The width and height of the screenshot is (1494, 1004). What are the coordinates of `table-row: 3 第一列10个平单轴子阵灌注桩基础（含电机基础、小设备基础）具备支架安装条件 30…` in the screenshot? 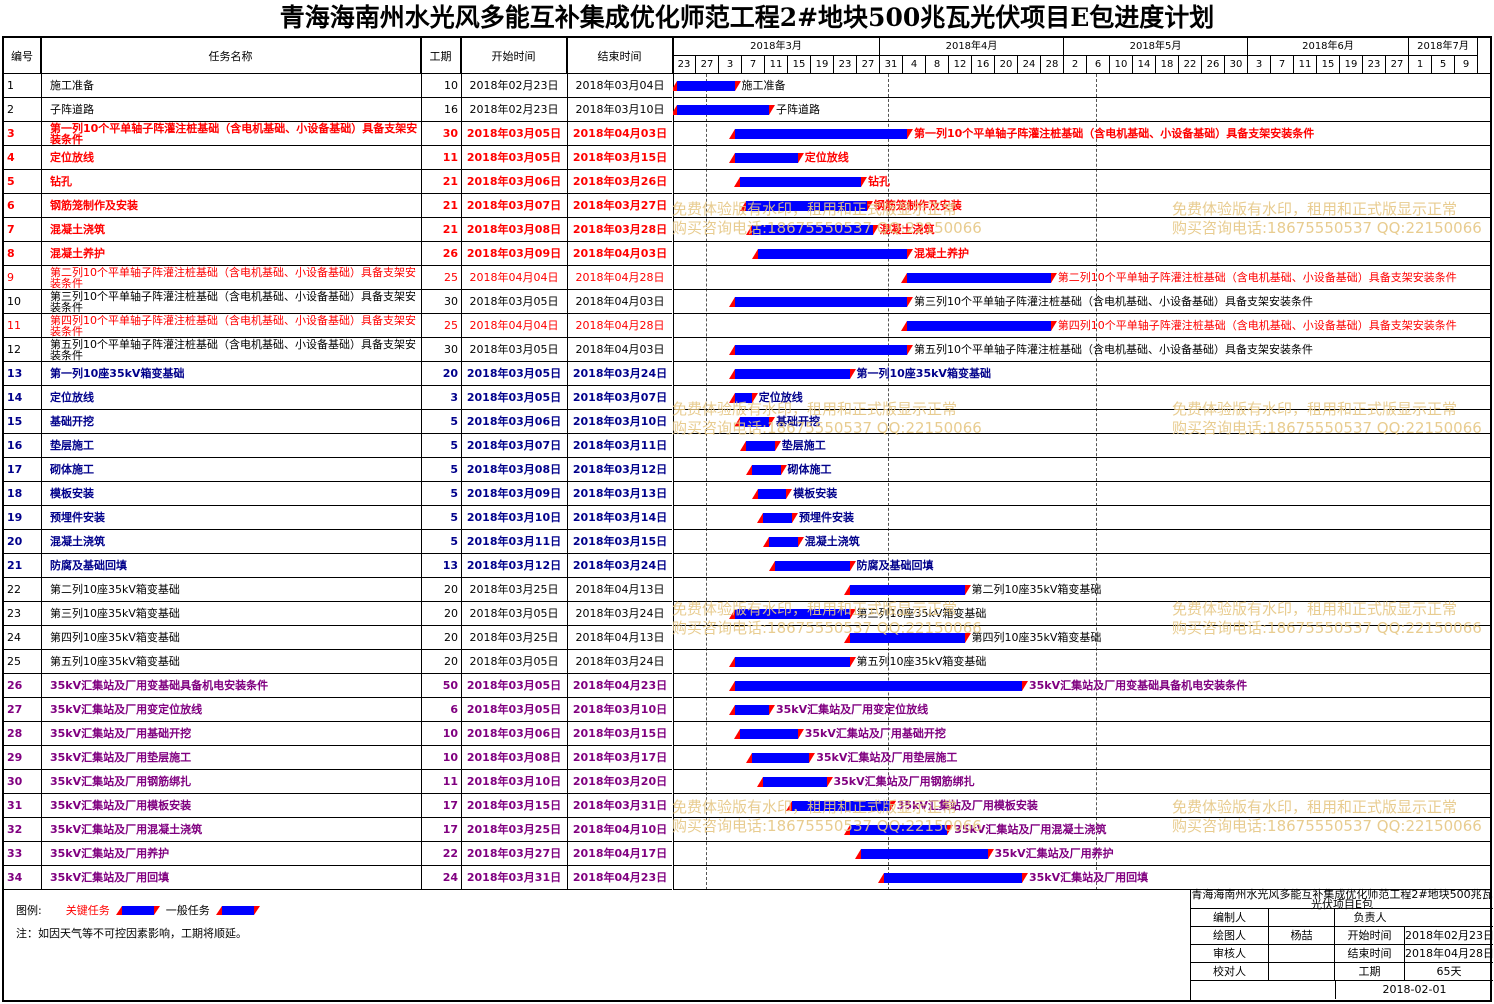 It's located at (338, 134).